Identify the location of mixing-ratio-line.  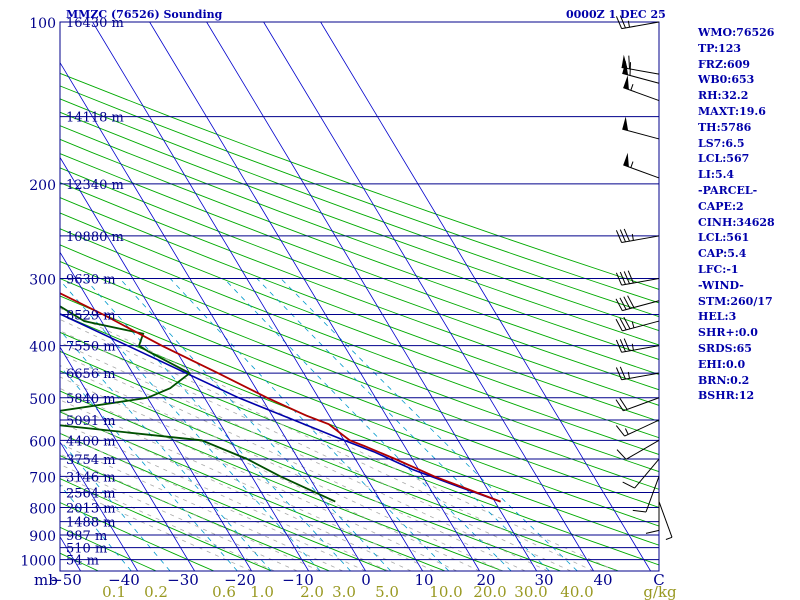
(166, 450).